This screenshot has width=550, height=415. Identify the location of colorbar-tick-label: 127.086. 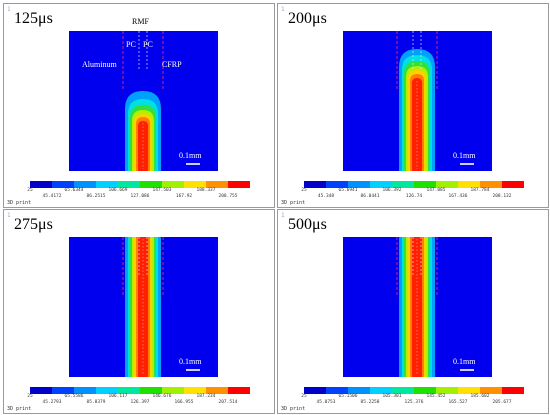
(140, 196).